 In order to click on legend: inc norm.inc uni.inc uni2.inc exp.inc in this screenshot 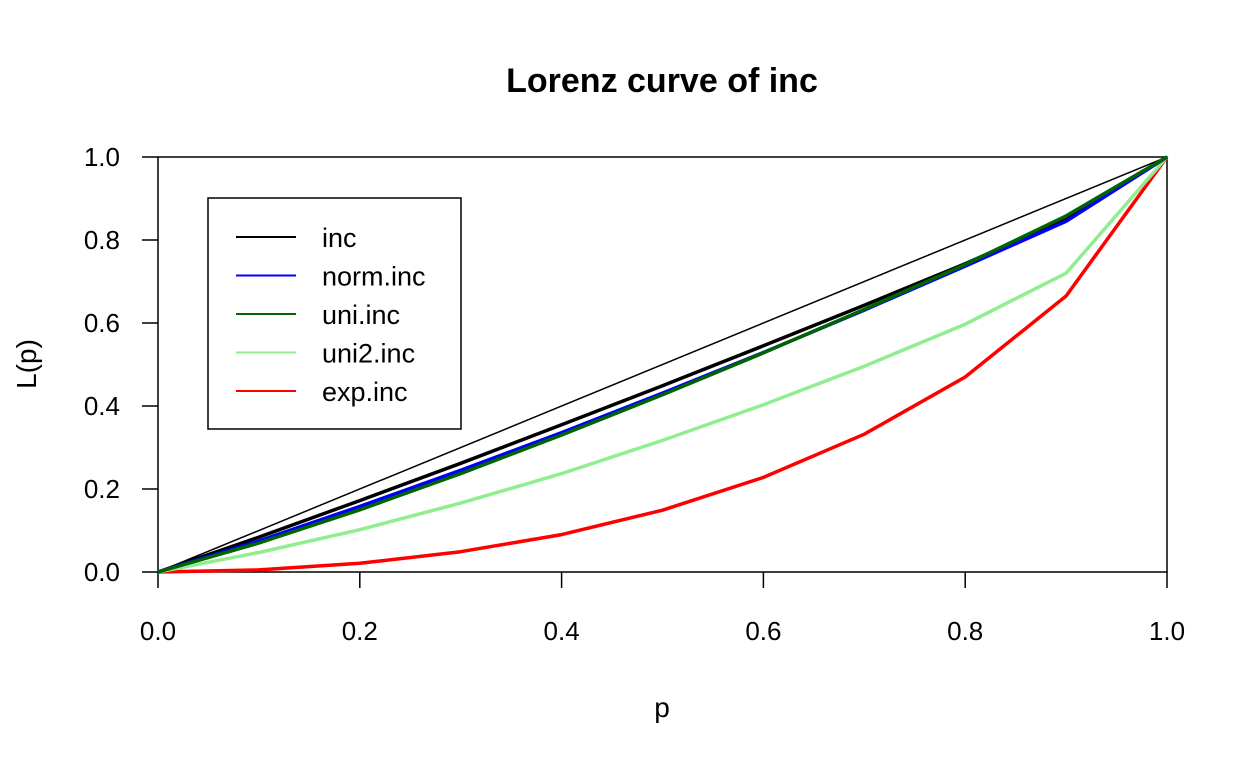, I will do `click(334, 313)`.